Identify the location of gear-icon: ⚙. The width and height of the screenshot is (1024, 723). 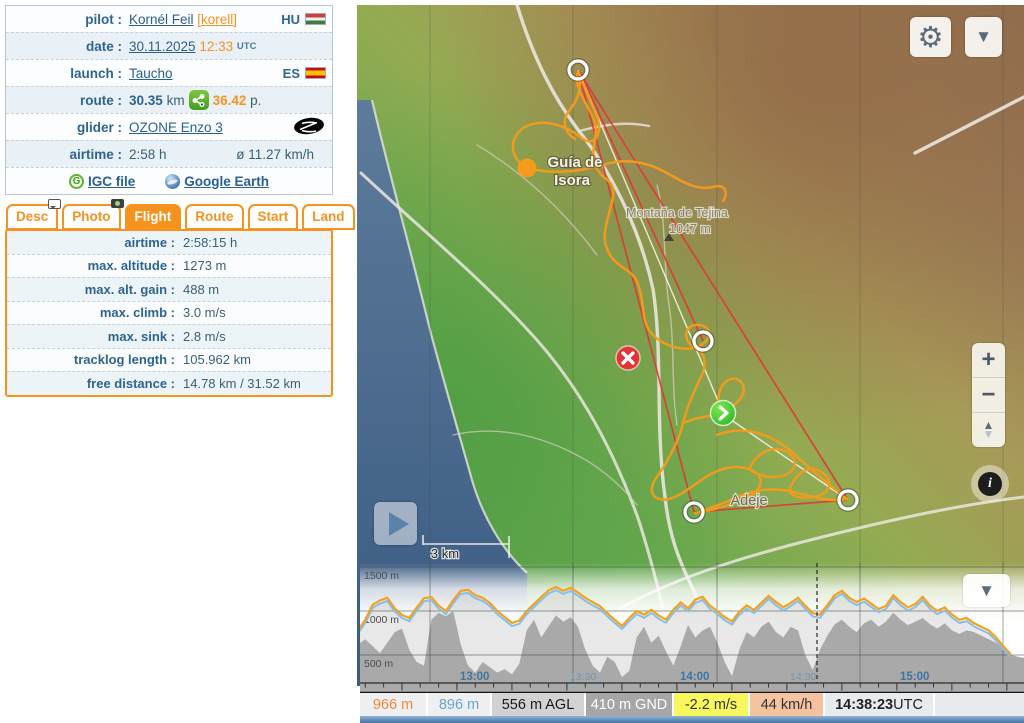
(930, 37).